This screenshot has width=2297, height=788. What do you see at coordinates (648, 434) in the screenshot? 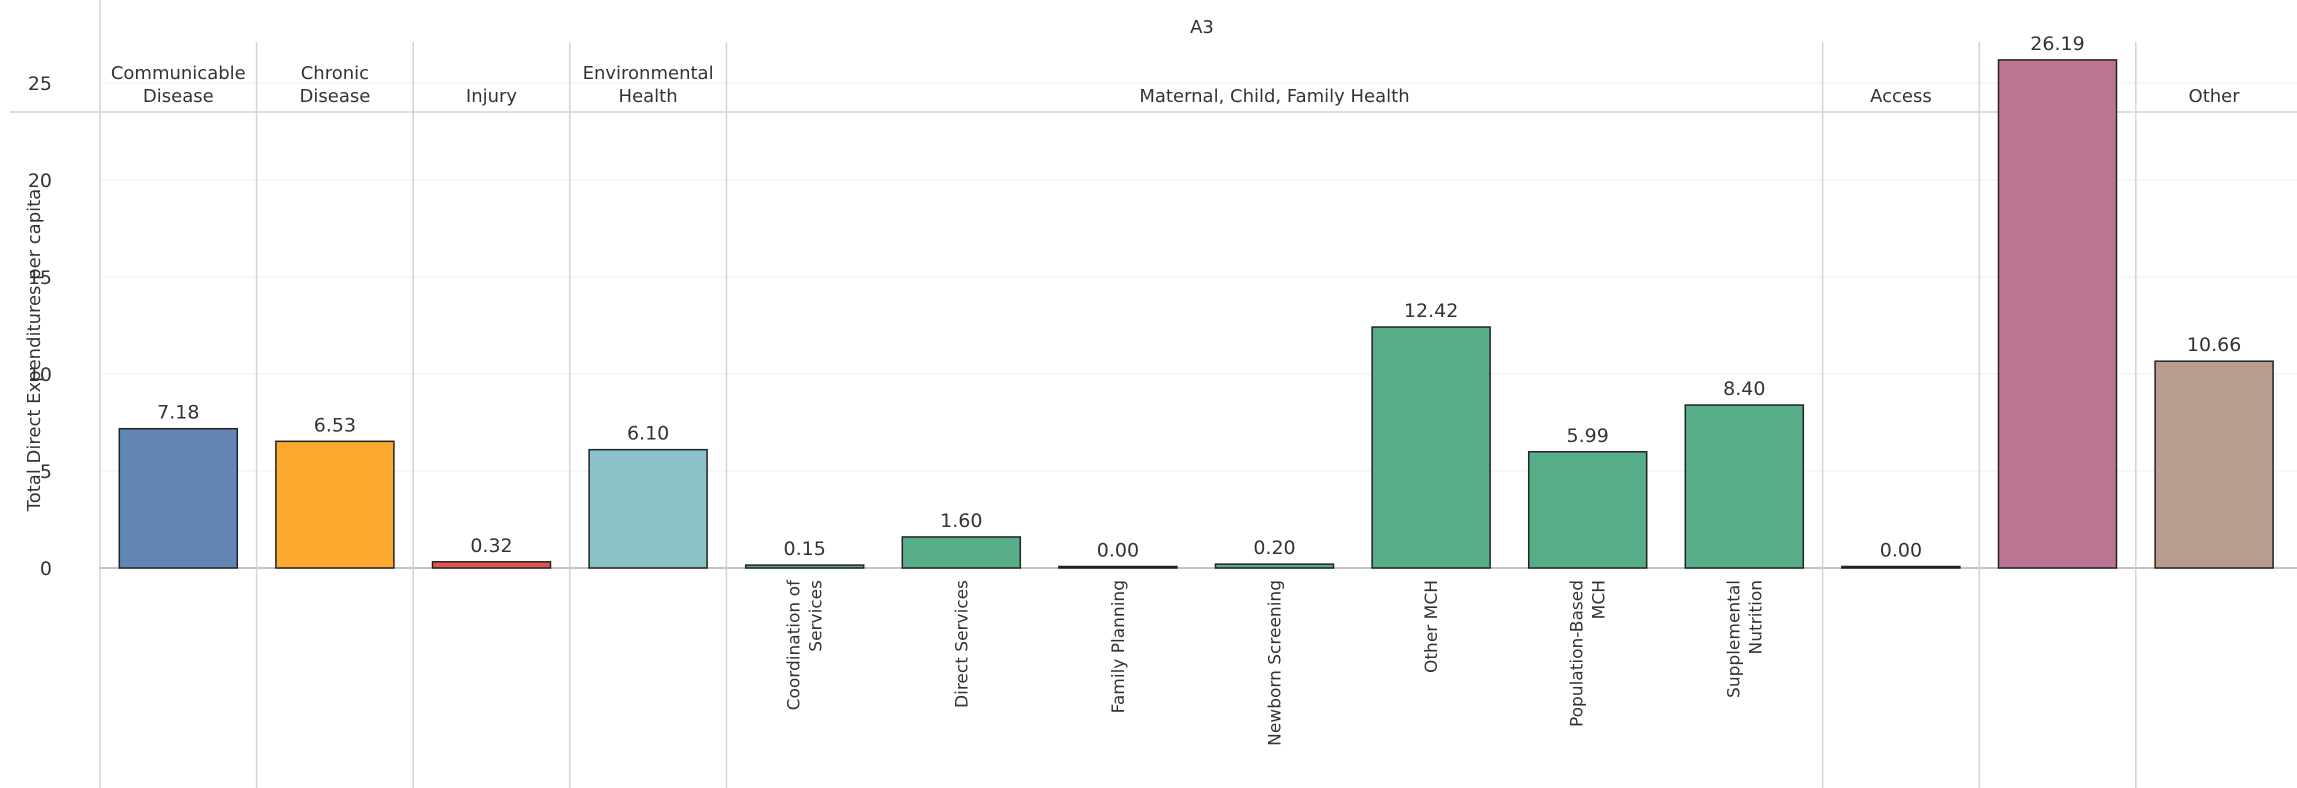
I see `data-label: 6.10` at bounding box center [648, 434].